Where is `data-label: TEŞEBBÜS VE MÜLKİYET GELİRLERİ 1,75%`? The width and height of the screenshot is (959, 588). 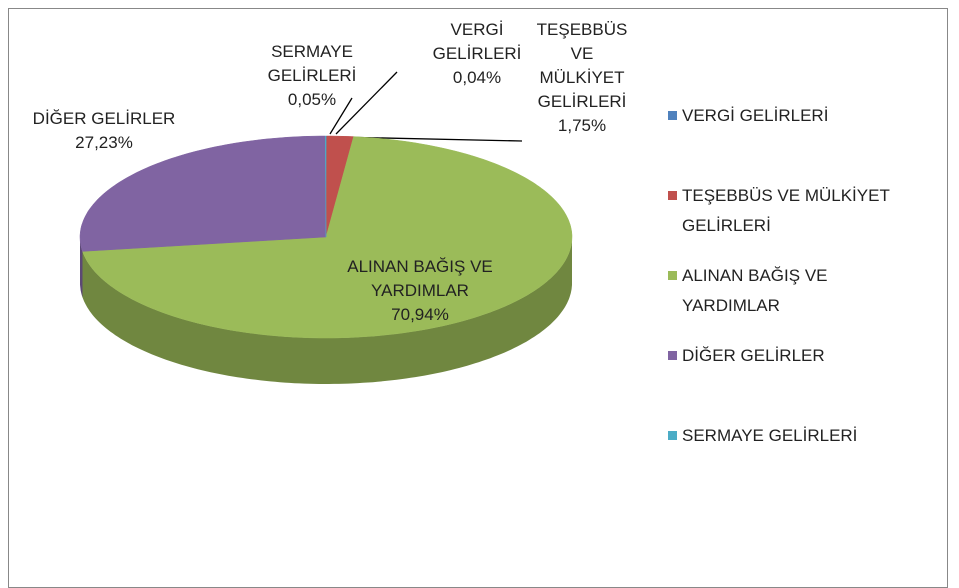 data-label: TEŞEBBÜS VE MÜLKİYET GELİRLERİ 1,75% is located at coordinates (582, 78).